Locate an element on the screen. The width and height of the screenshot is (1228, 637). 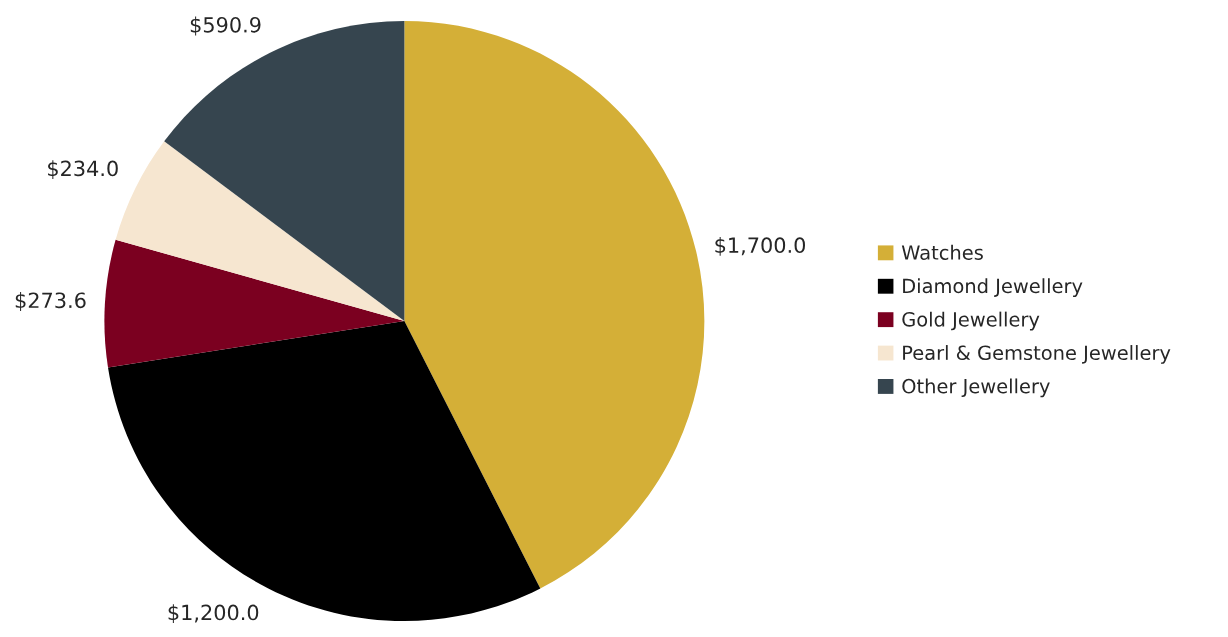
data-label: $1,700.0 is located at coordinates (760, 246).